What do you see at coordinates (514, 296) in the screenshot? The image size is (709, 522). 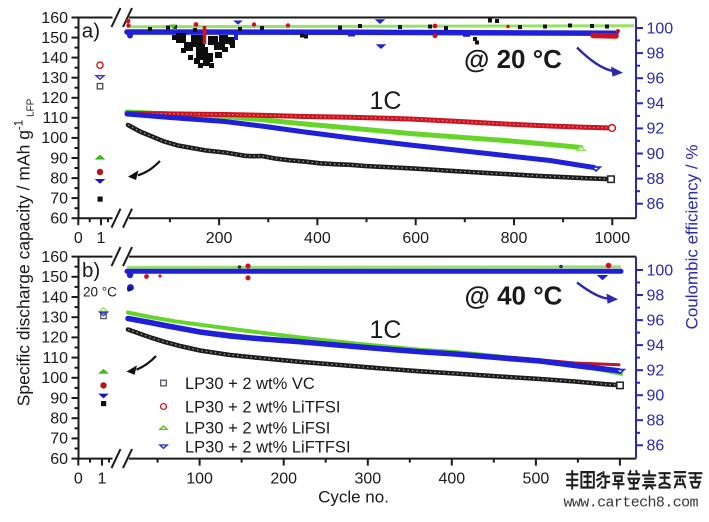 I see `svg-text: @ 40 °C` at bounding box center [514, 296].